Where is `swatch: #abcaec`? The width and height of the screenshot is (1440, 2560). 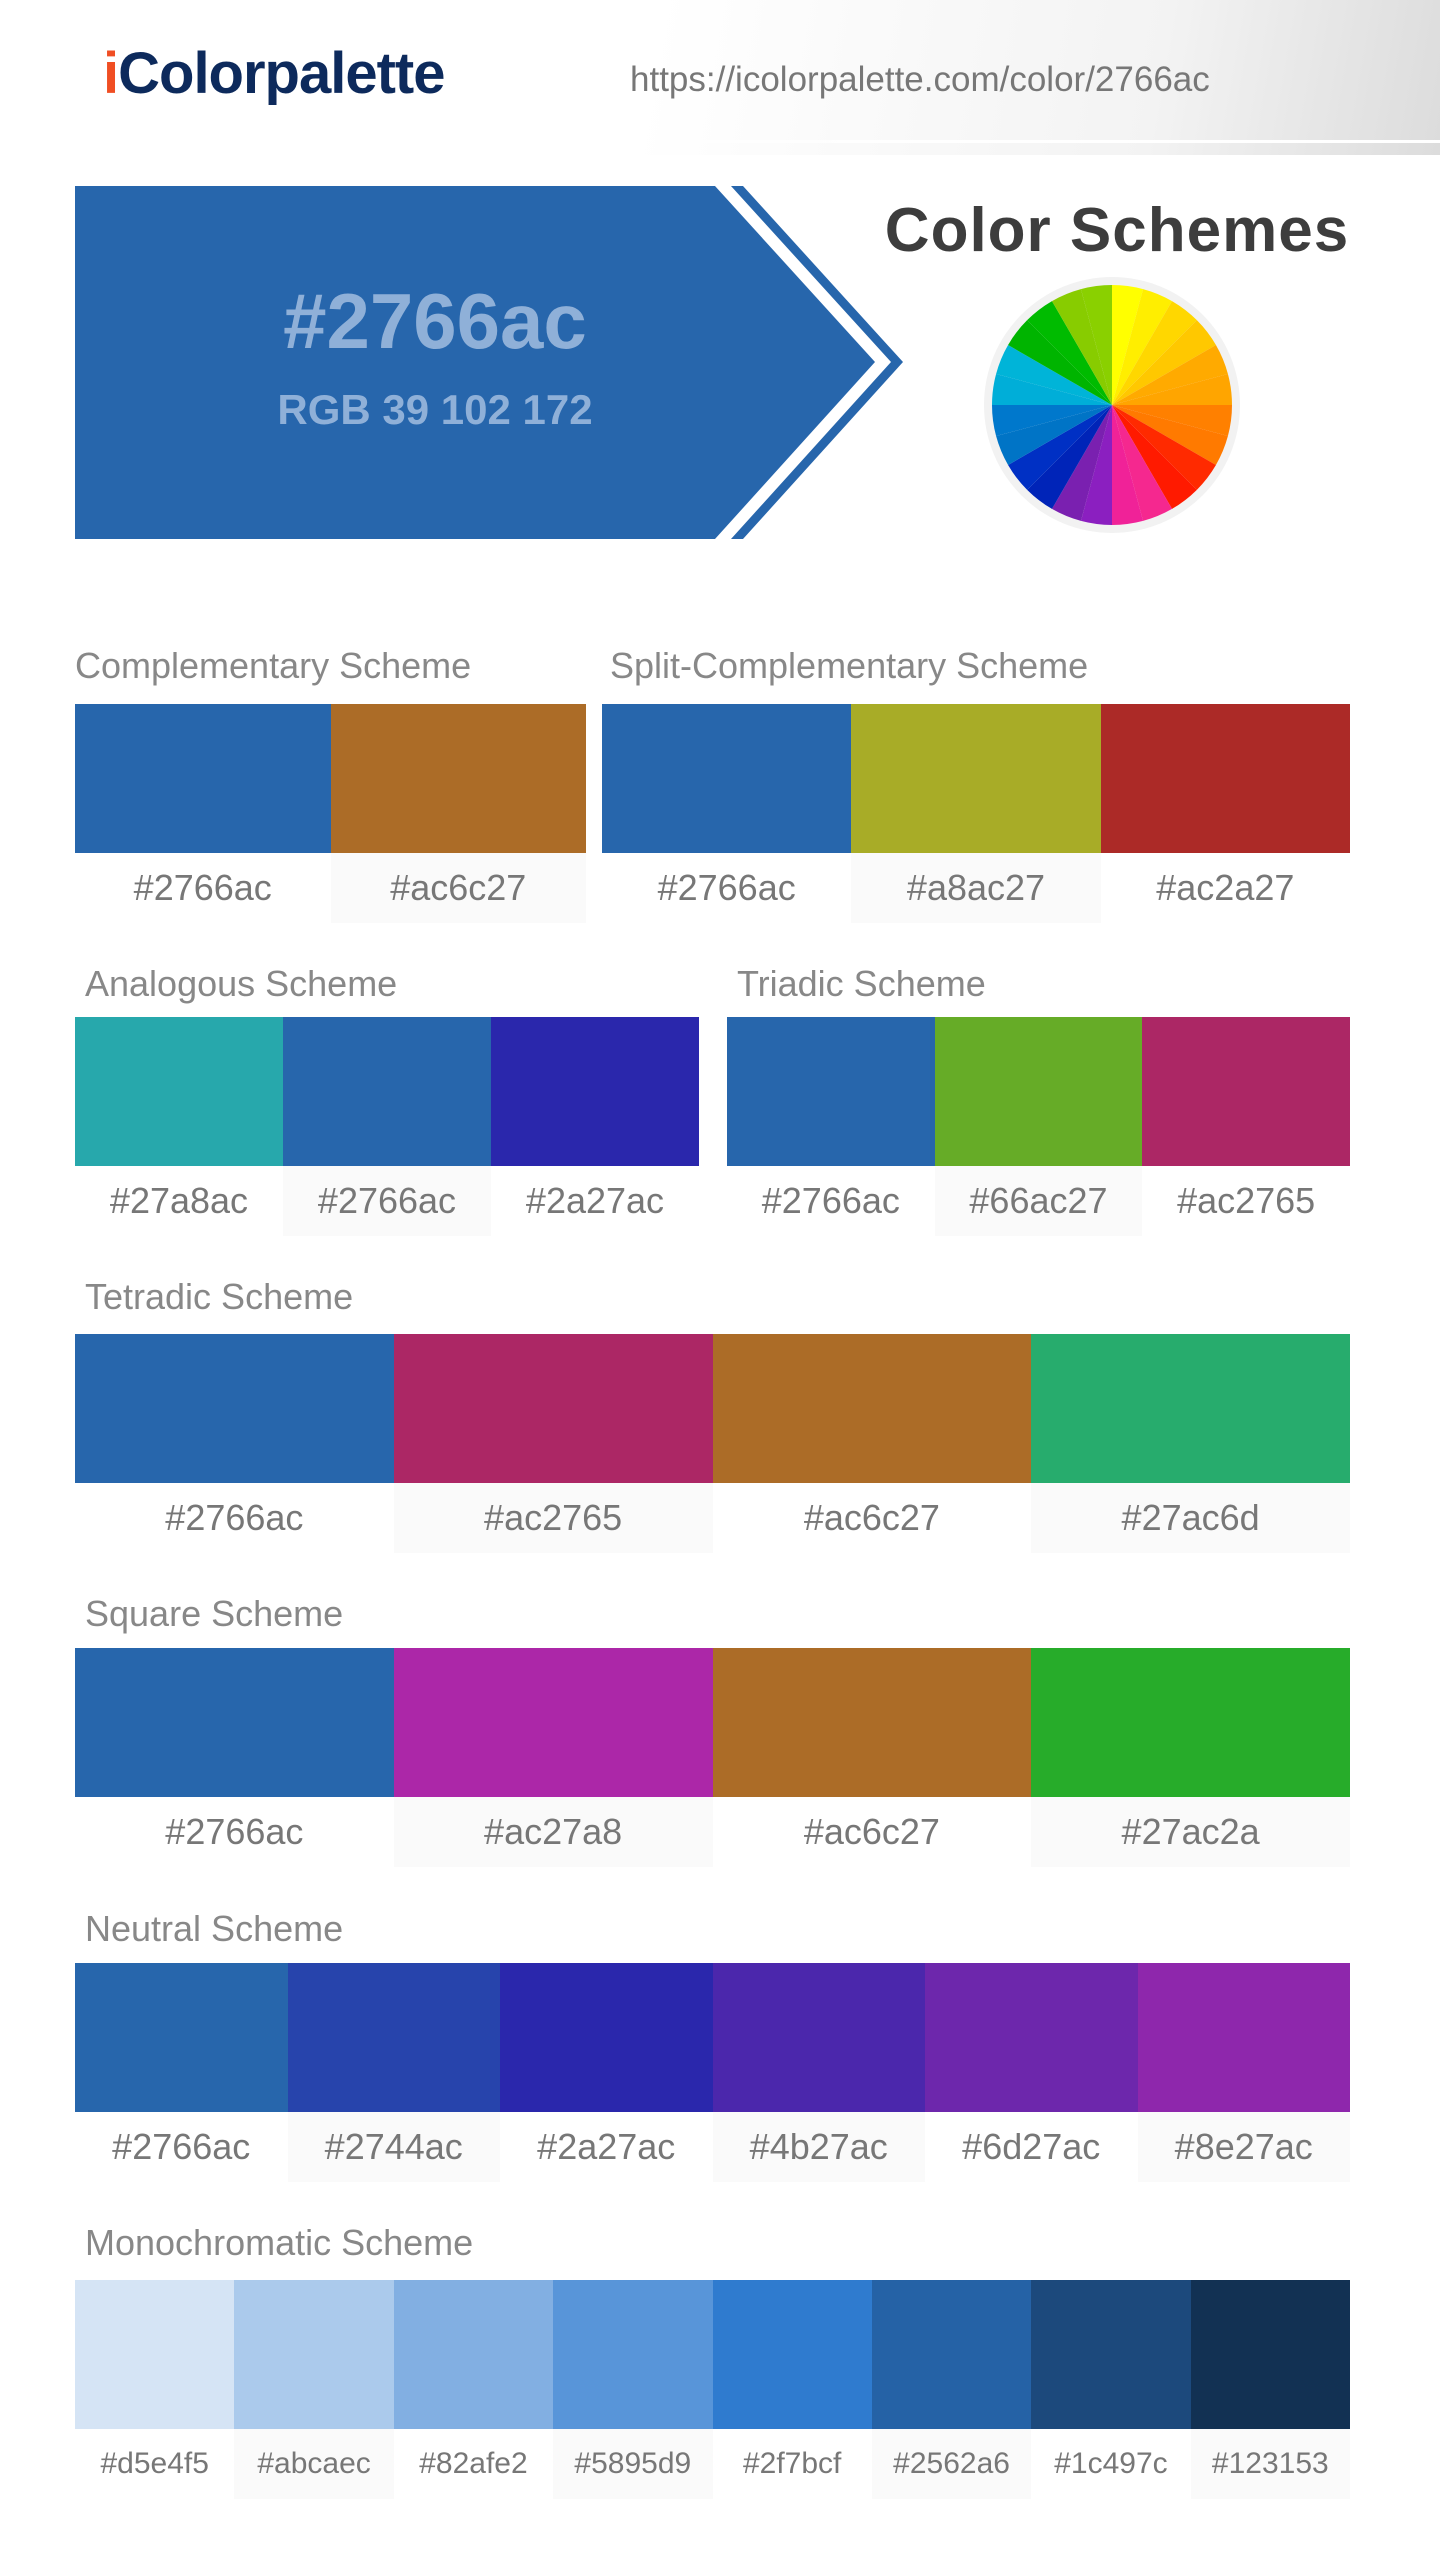
swatch: #abcaec is located at coordinates (314, 2389).